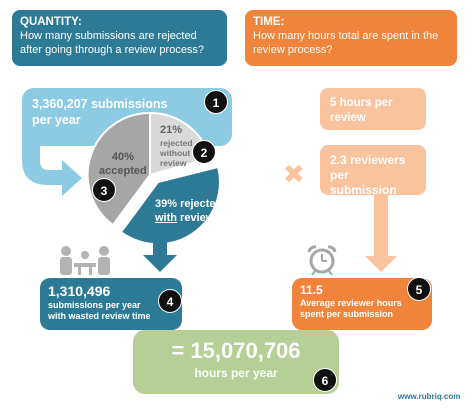  What do you see at coordinates (351, 303) in the screenshot?
I see `avg-line1: Average reviewer hours` at bounding box center [351, 303].